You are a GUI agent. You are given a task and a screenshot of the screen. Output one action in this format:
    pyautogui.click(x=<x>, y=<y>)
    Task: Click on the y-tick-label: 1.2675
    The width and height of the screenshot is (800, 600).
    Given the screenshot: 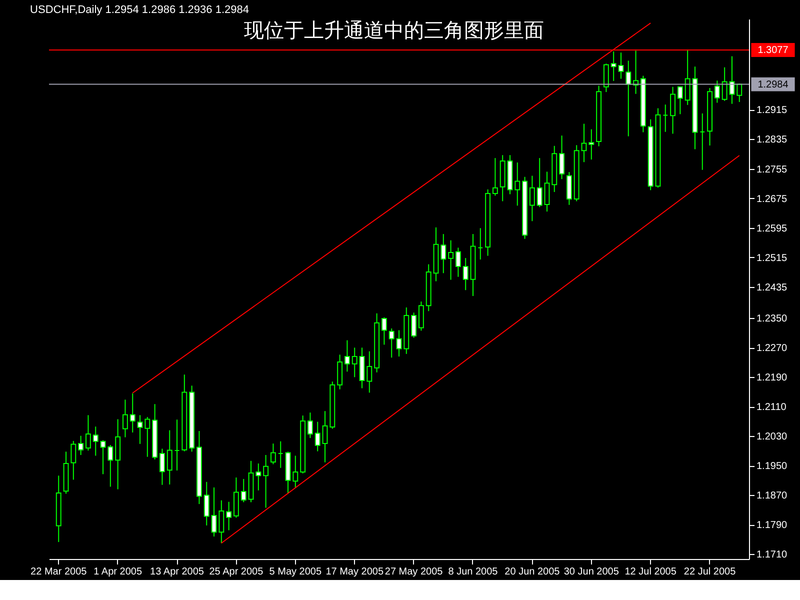 What is the action you would take?
    pyautogui.click(x=772, y=199)
    